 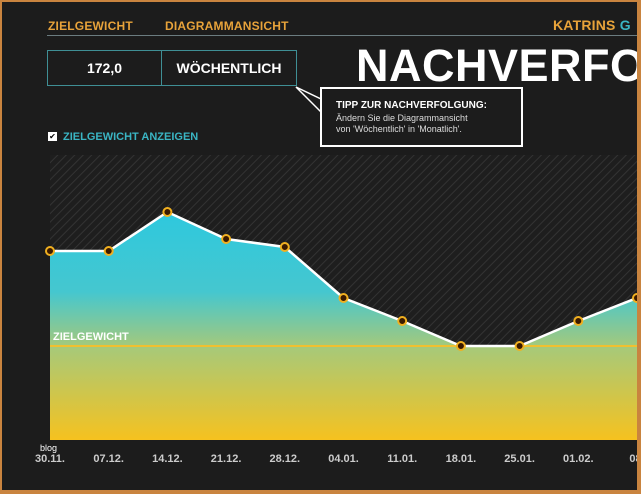 I want to click on data-point-30.11., so click(x=50, y=251).